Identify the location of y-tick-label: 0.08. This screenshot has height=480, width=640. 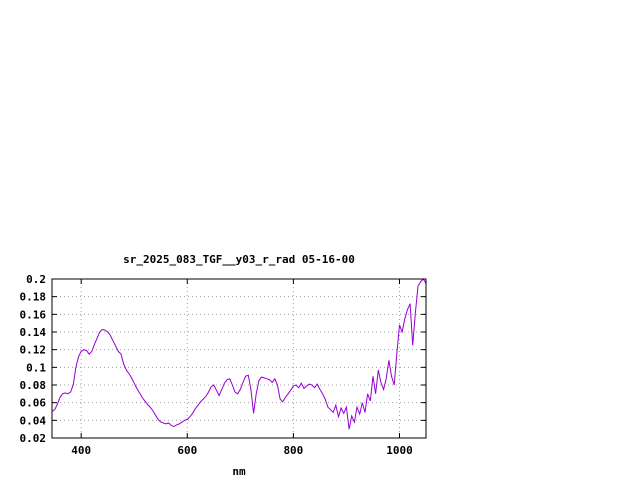
(33, 385).